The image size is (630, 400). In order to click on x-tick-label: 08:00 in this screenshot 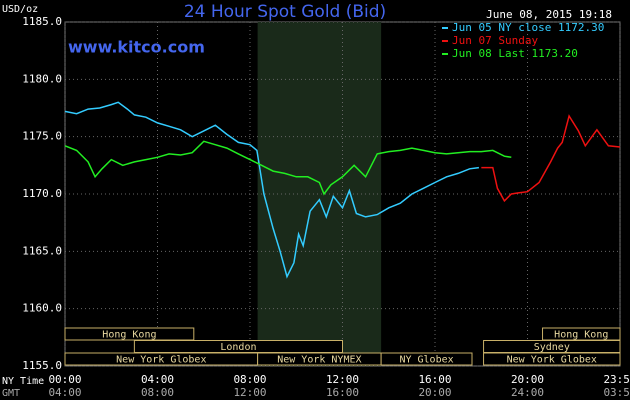, I will do `click(249, 379)`.